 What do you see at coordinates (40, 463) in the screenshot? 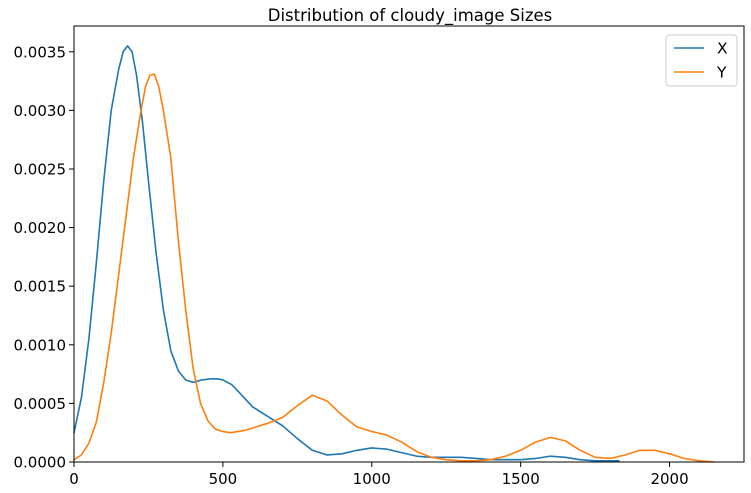
I see `y-tick-label: 0.0000` at bounding box center [40, 463].